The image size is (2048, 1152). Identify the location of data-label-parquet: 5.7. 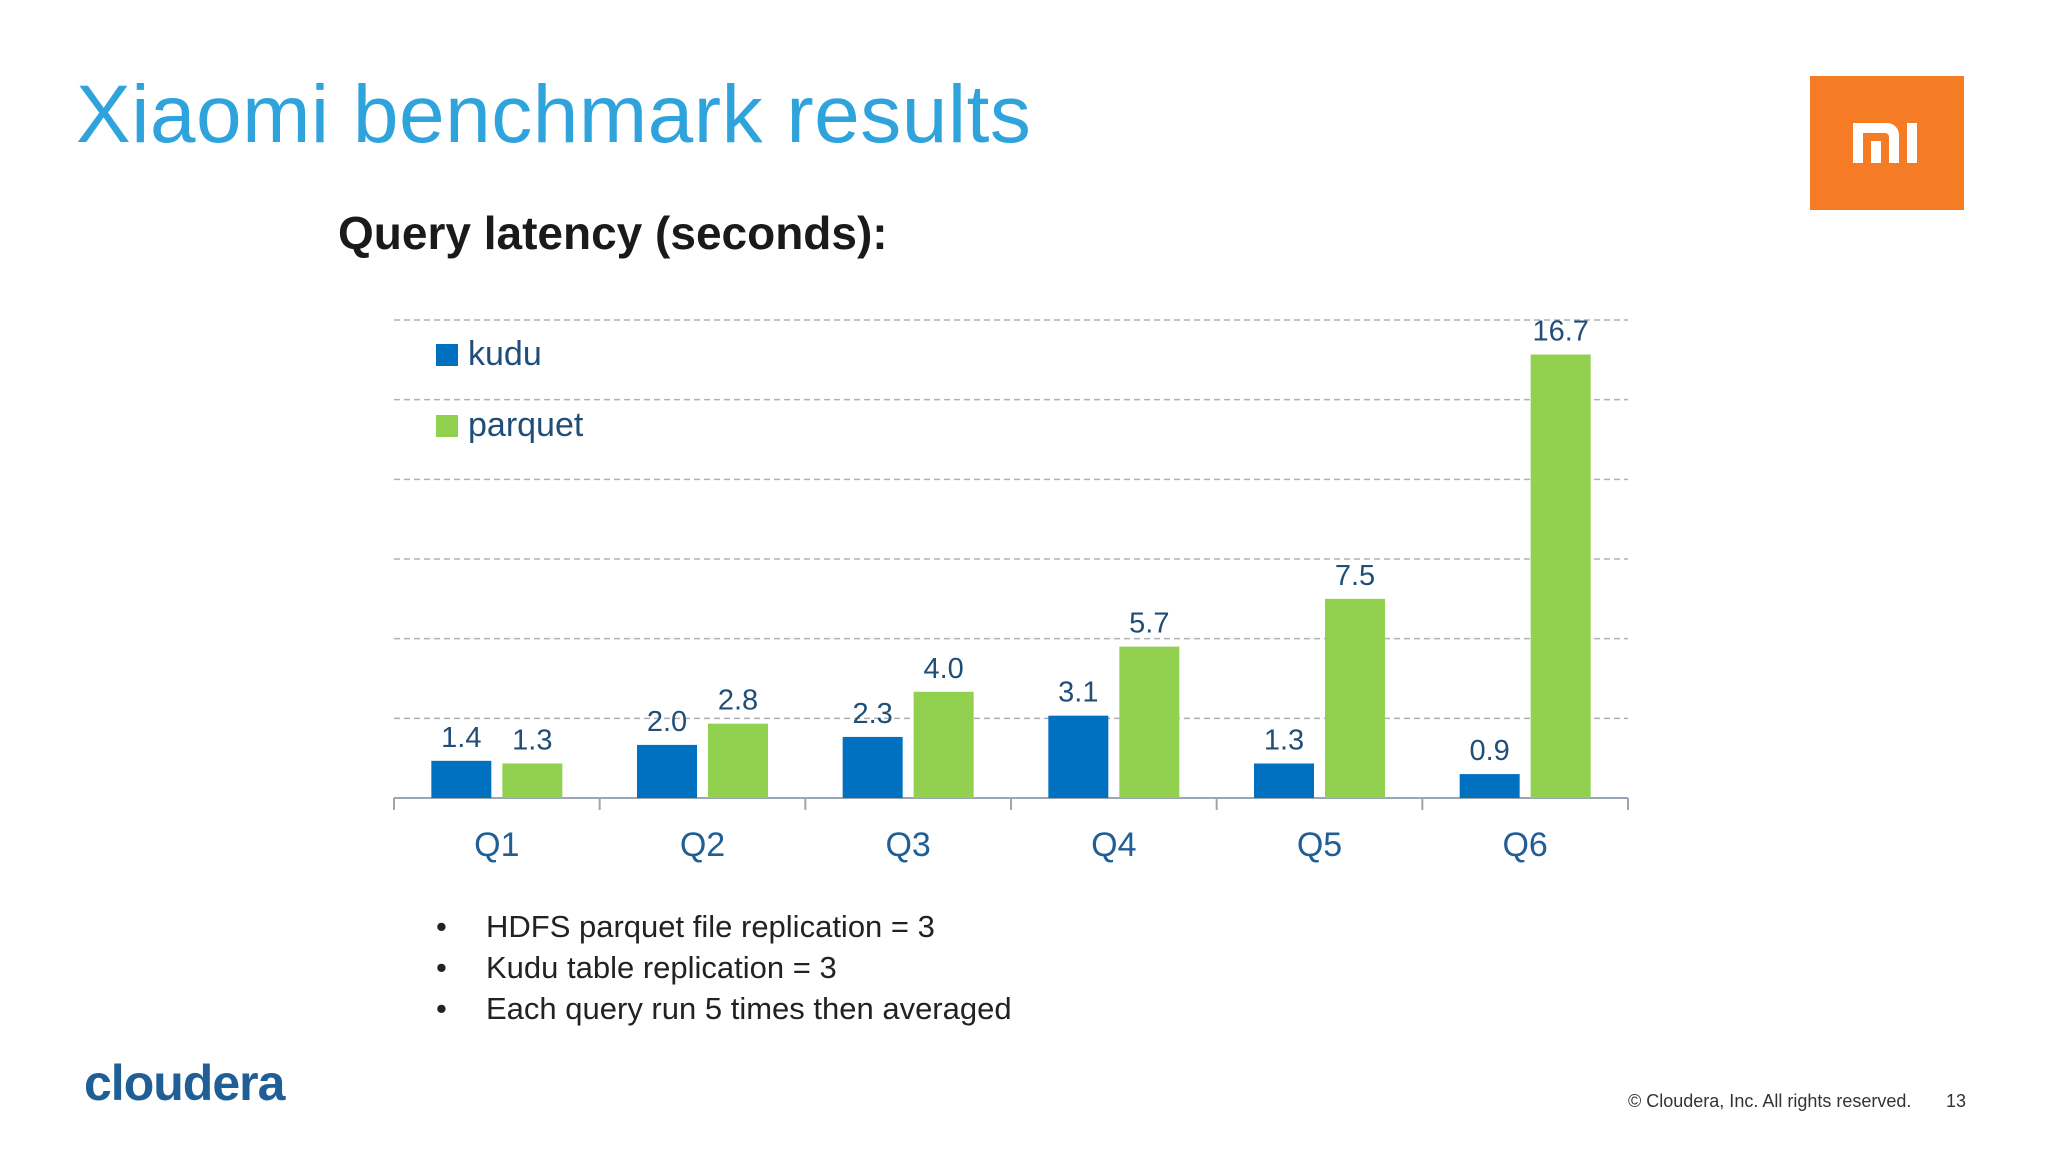
(1149, 624).